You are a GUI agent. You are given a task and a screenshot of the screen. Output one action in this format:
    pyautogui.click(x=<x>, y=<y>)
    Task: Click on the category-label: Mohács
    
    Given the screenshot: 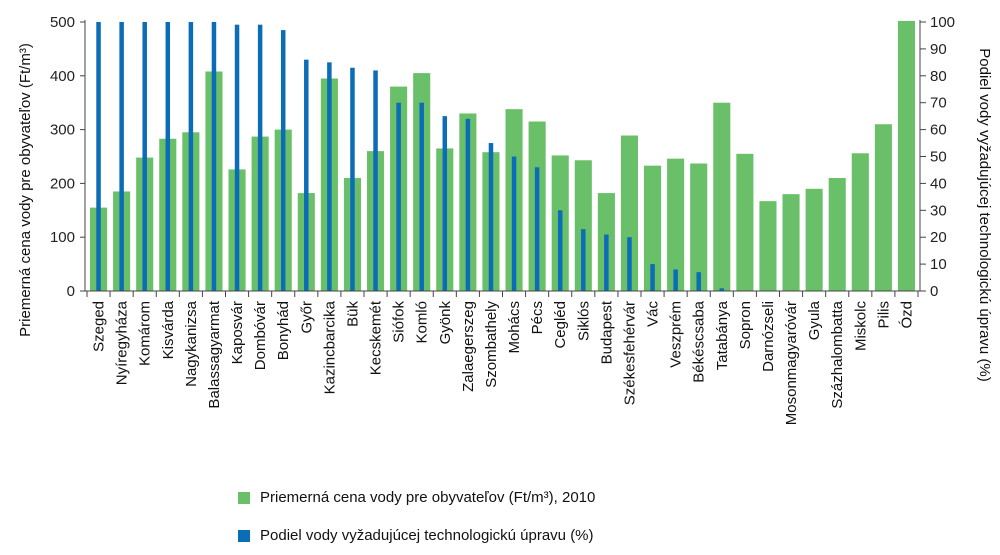 What is the action you would take?
    pyautogui.click(x=514, y=327)
    